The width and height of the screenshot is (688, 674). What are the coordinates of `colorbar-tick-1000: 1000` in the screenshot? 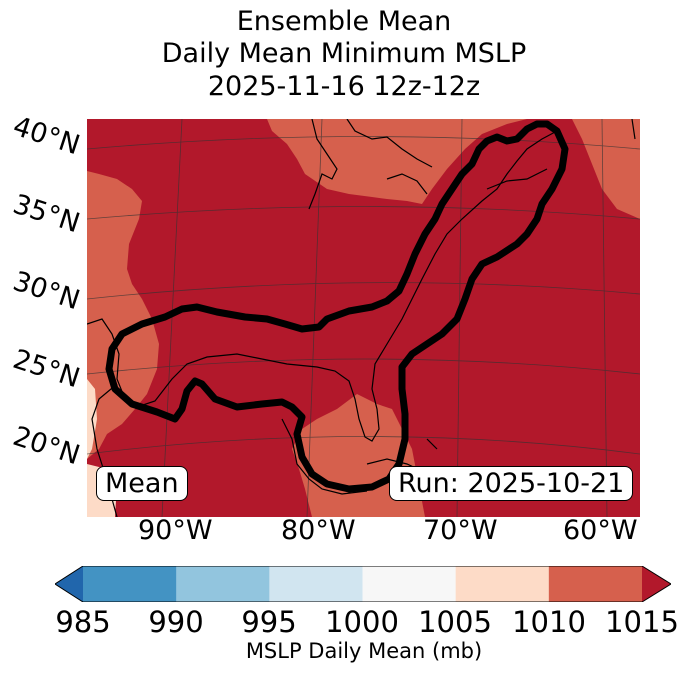 It's located at (362, 622).